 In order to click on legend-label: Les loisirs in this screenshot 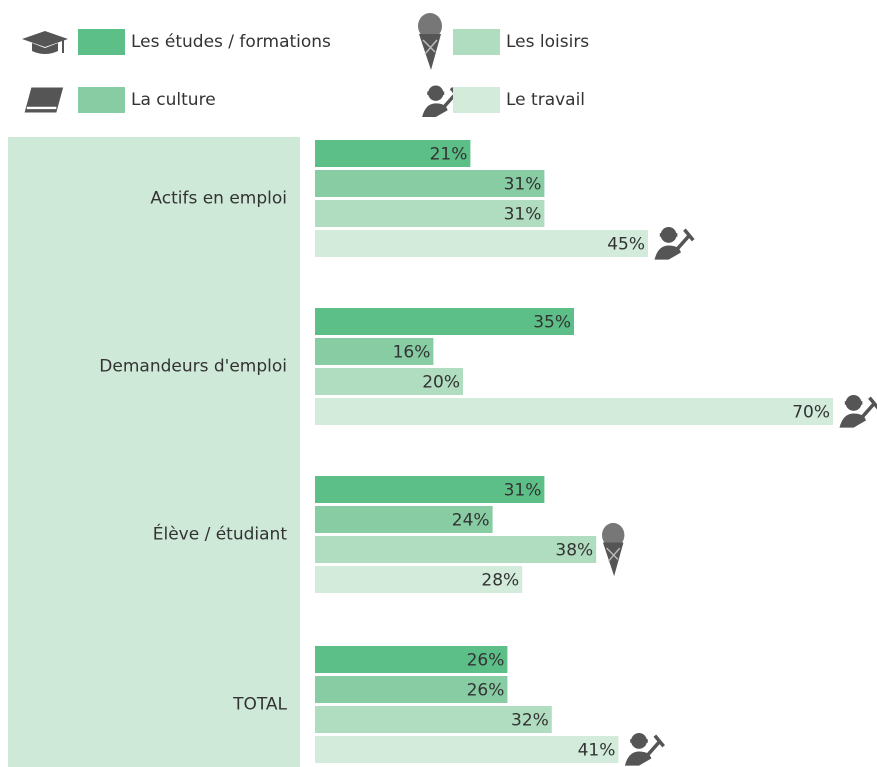, I will do `click(547, 42)`.